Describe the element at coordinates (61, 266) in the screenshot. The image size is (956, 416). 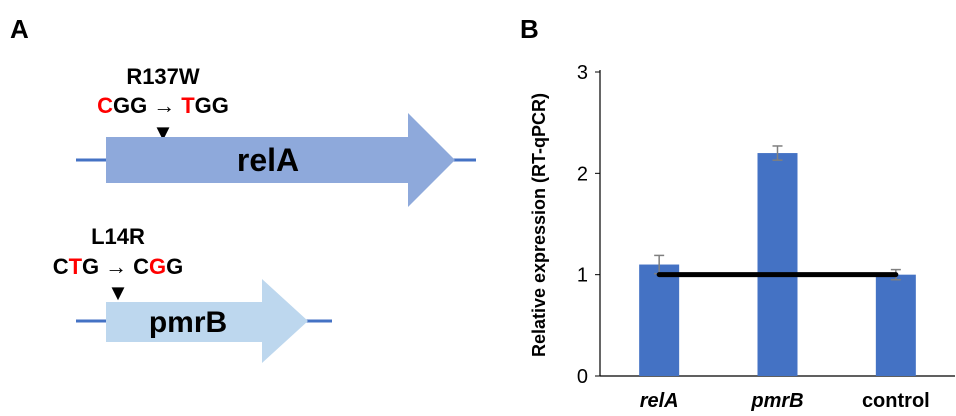
I see `pmrb-codon-from-1: C` at that location.